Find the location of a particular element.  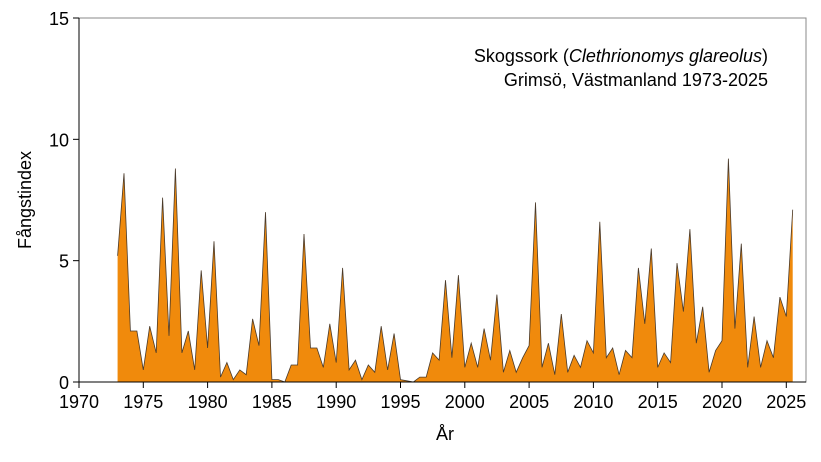

x-tick-label: 2015 is located at coordinates (658, 402).